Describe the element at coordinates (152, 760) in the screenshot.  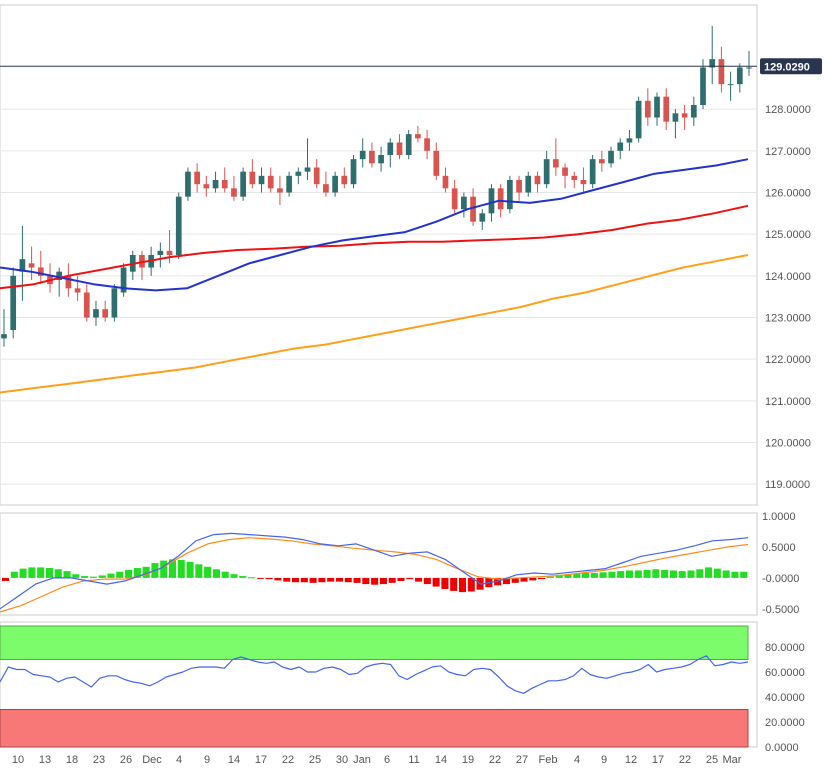
I see `x-tick-label: Dec` at that location.